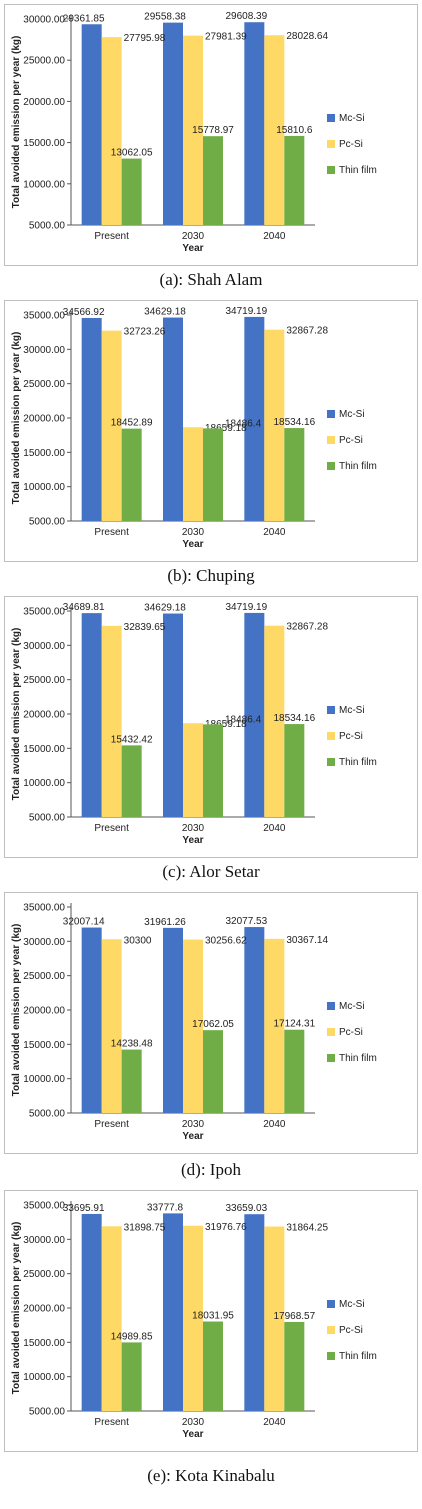  Describe the element at coordinates (307, 940) in the screenshot. I see `data-label: 30367.14` at that location.